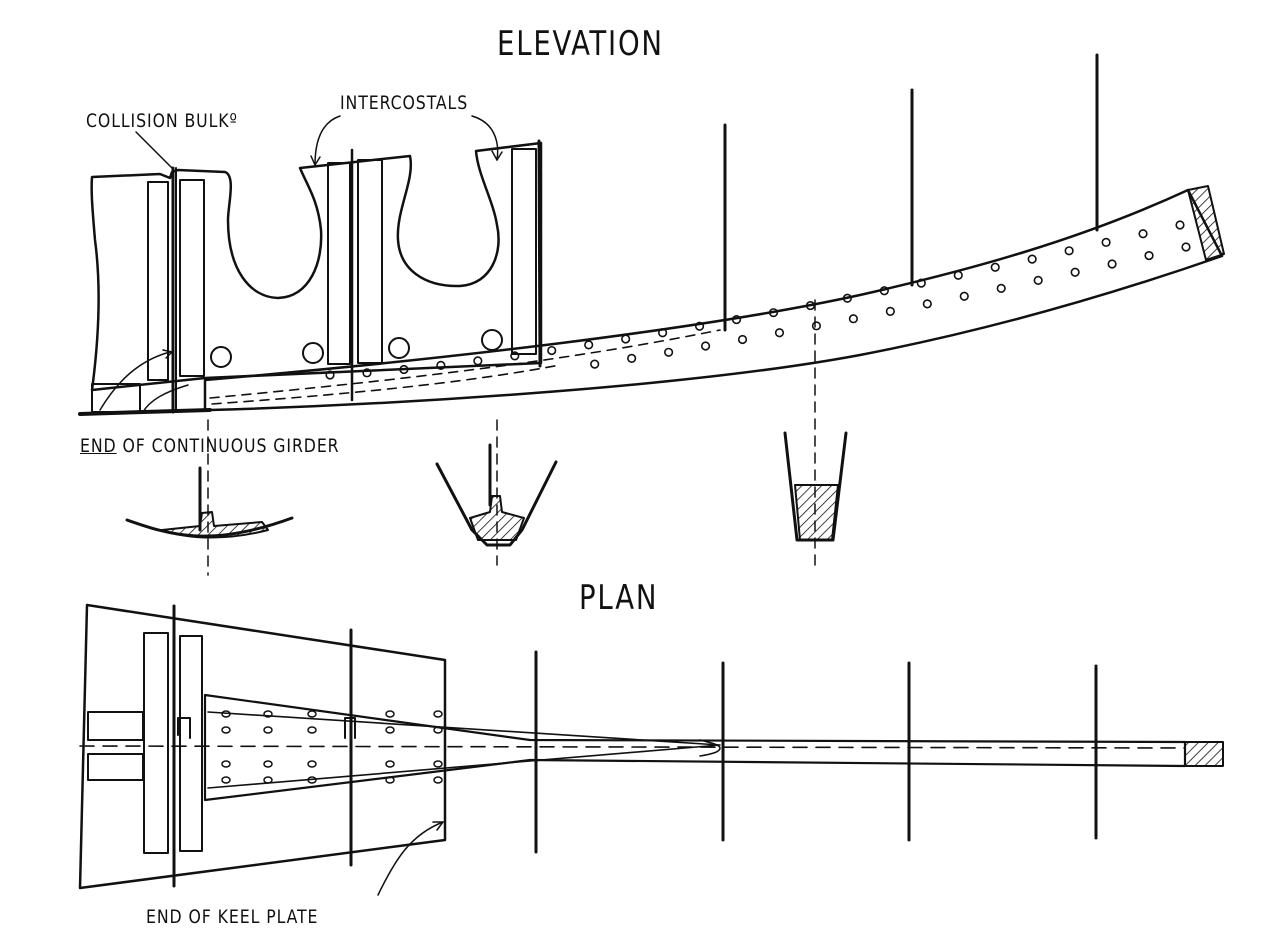 Image resolution: width=1264 pixels, height=942 pixels. What do you see at coordinates (619, 598) in the screenshot?
I see `plan-title: PLAN` at bounding box center [619, 598].